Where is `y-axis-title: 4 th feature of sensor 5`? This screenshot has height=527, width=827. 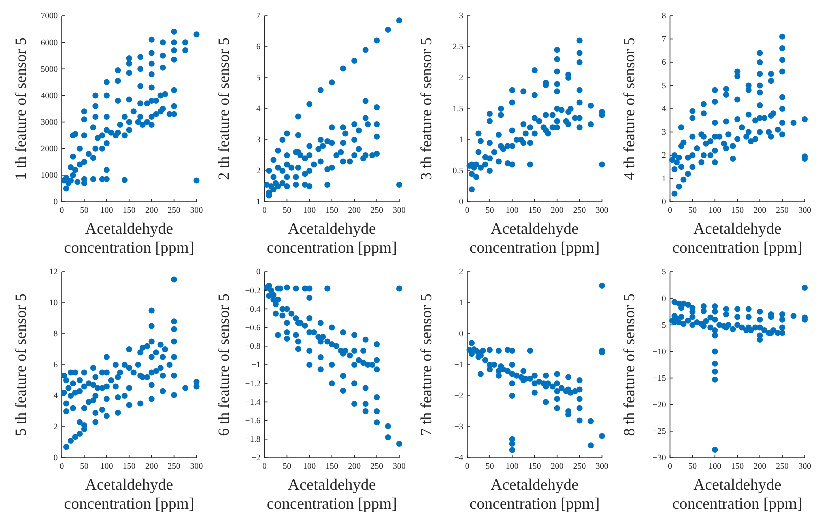 y-axis-title: 4 th feature of sensor 5 is located at coordinates (629, 109).